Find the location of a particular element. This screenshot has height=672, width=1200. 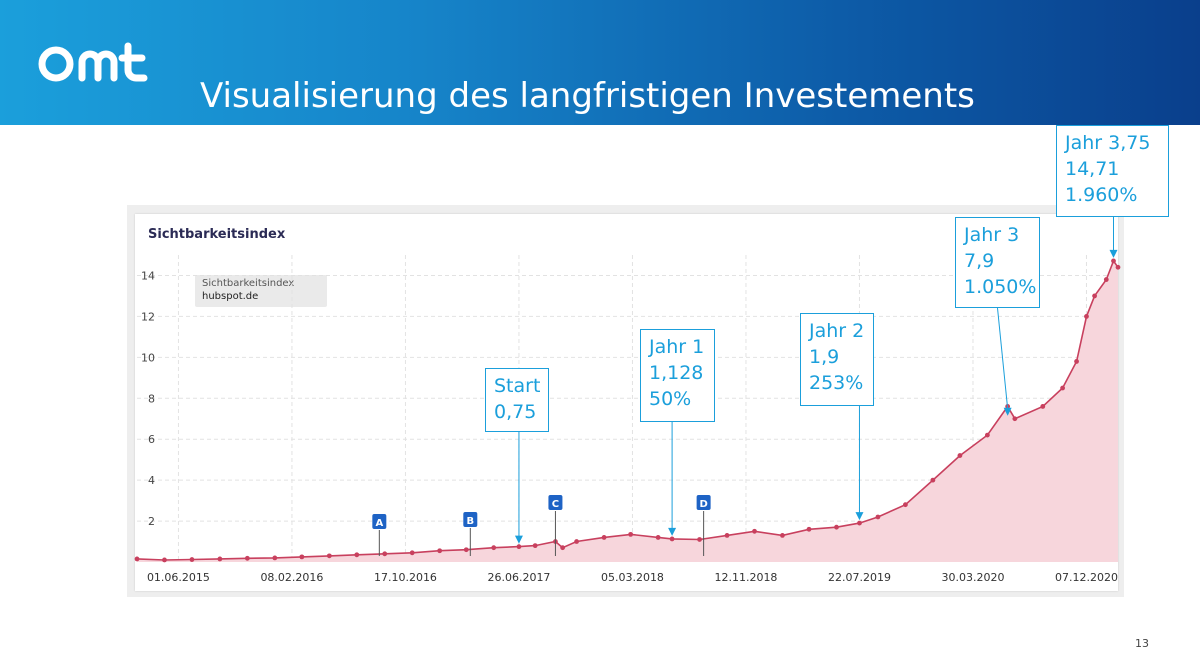

legend-series-label: Sichtbarkeitsindex is located at coordinates (248, 283).